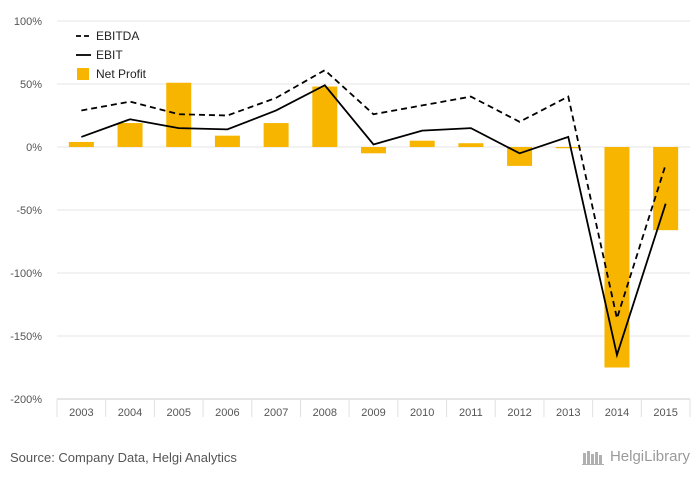  What do you see at coordinates (26, 337) in the screenshot?
I see `y-tick-label: -150%` at bounding box center [26, 337].